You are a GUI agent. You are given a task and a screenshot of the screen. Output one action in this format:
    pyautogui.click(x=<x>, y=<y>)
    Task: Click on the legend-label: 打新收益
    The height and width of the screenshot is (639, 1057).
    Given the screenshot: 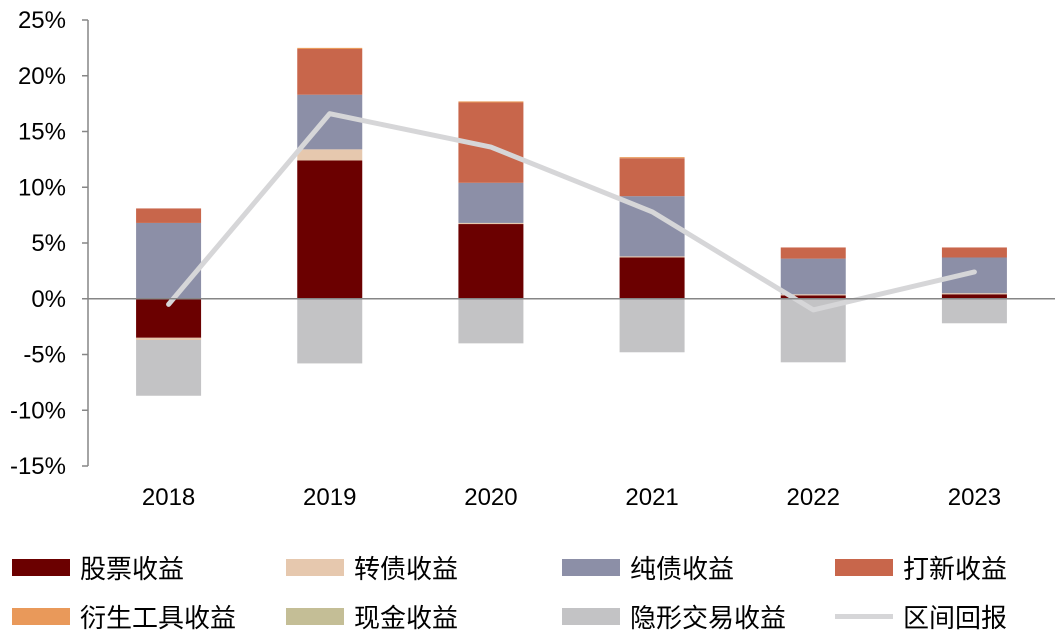 What is the action you would take?
    pyautogui.click(x=955, y=569)
    